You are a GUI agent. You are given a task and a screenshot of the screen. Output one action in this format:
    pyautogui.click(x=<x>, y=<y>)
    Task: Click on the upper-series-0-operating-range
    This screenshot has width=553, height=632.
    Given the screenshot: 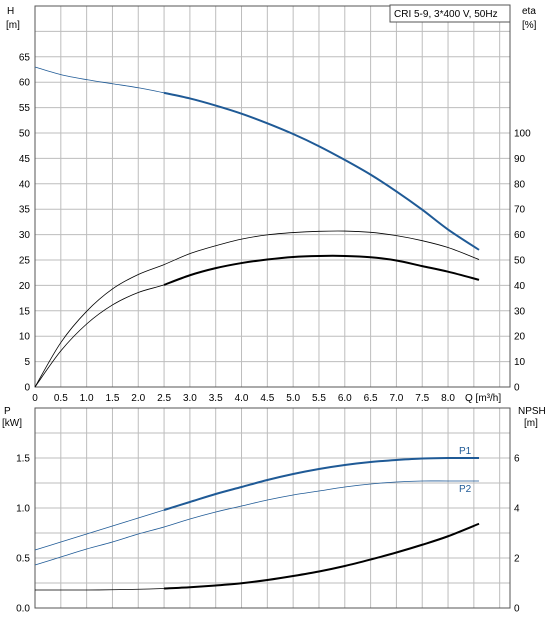 What is the action you would take?
    pyautogui.click(x=321, y=171)
    